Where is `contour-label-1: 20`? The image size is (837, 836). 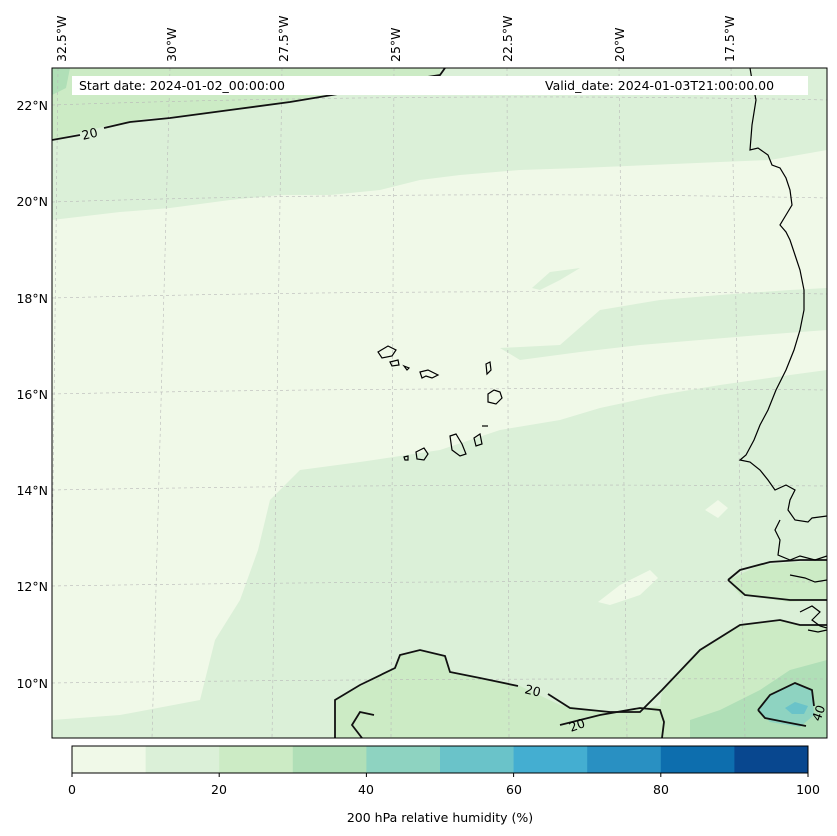 contour-label-1: 20 is located at coordinates (89, 133).